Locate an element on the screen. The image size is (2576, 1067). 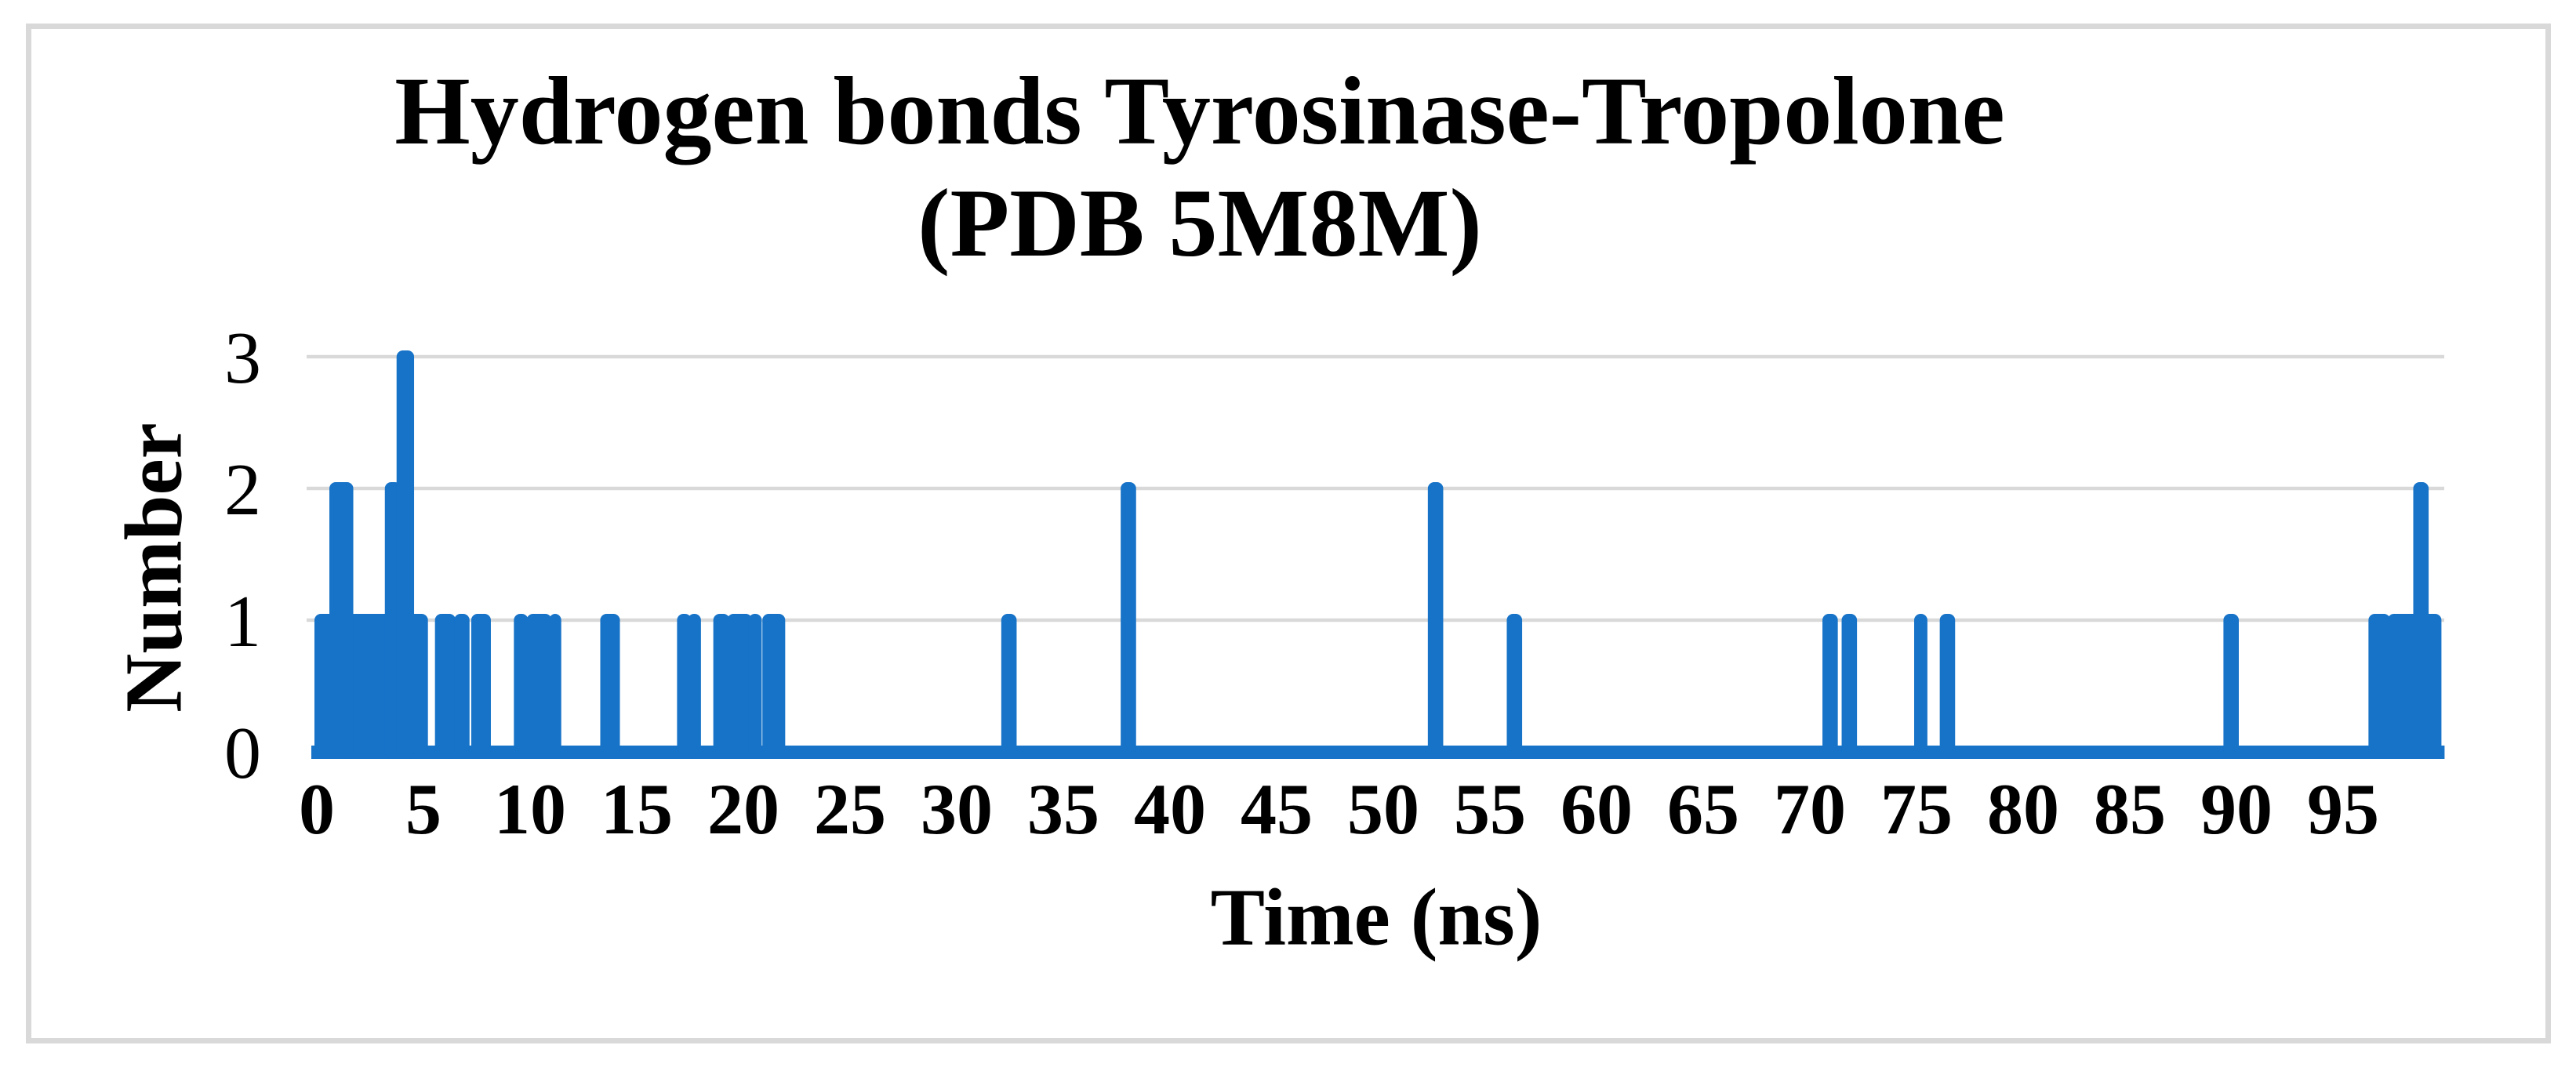
x-tick-label-95: 95 is located at coordinates (2343, 809).